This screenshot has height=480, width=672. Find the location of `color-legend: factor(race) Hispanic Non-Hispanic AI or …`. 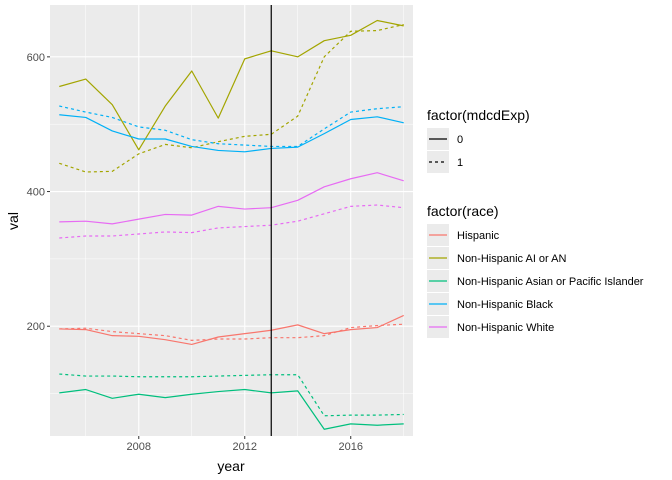

color-legend: factor(race) Hispanic Non-Hispanic AI or … is located at coordinates (535, 270).